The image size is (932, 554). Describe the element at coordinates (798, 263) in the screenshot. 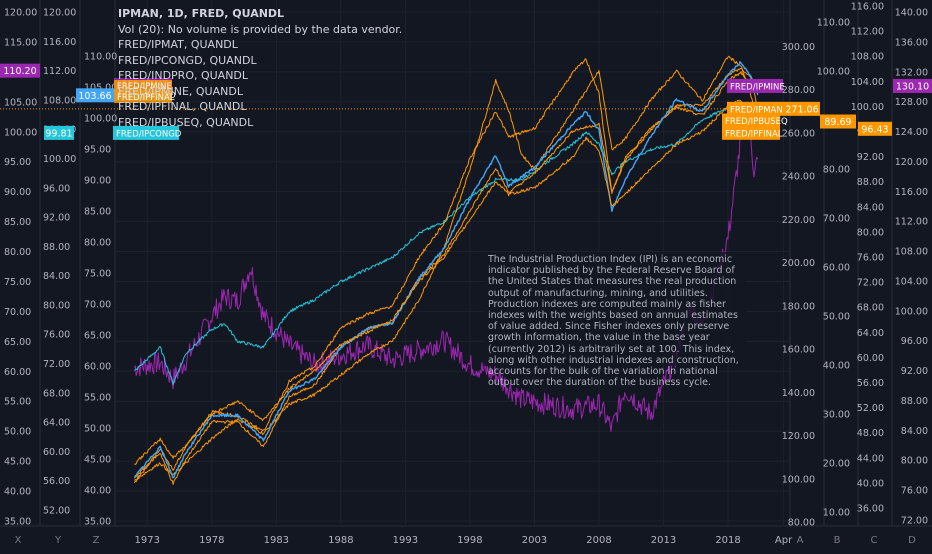

I see `axis-tick-label-a: 200.00` at that location.